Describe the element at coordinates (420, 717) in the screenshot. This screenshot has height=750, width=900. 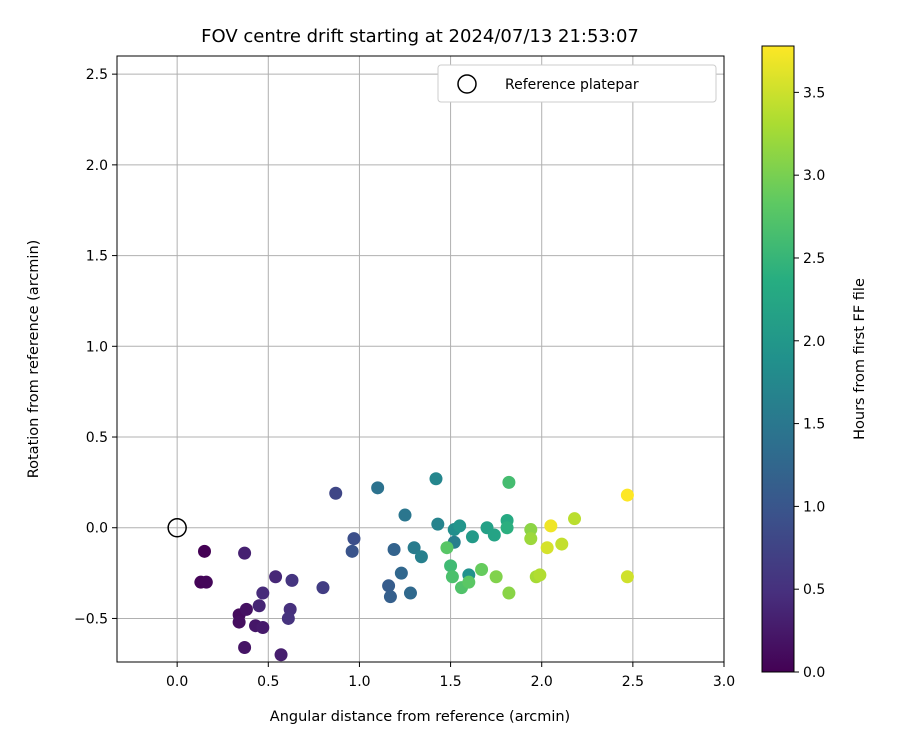
I see `x-axis-label: Angular distance from reference (arcmin)` at that location.